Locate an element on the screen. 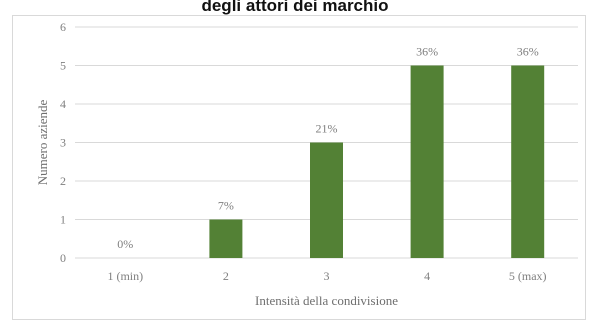 The width and height of the screenshot is (590, 326). y-tick-label: 3 is located at coordinates (63, 143).